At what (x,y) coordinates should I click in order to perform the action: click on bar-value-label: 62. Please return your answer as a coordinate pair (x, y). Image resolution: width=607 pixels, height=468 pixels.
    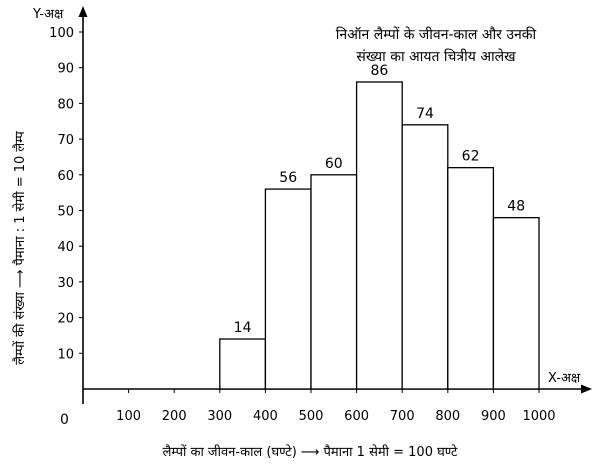
    Looking at the image, I should click on (471, 157).